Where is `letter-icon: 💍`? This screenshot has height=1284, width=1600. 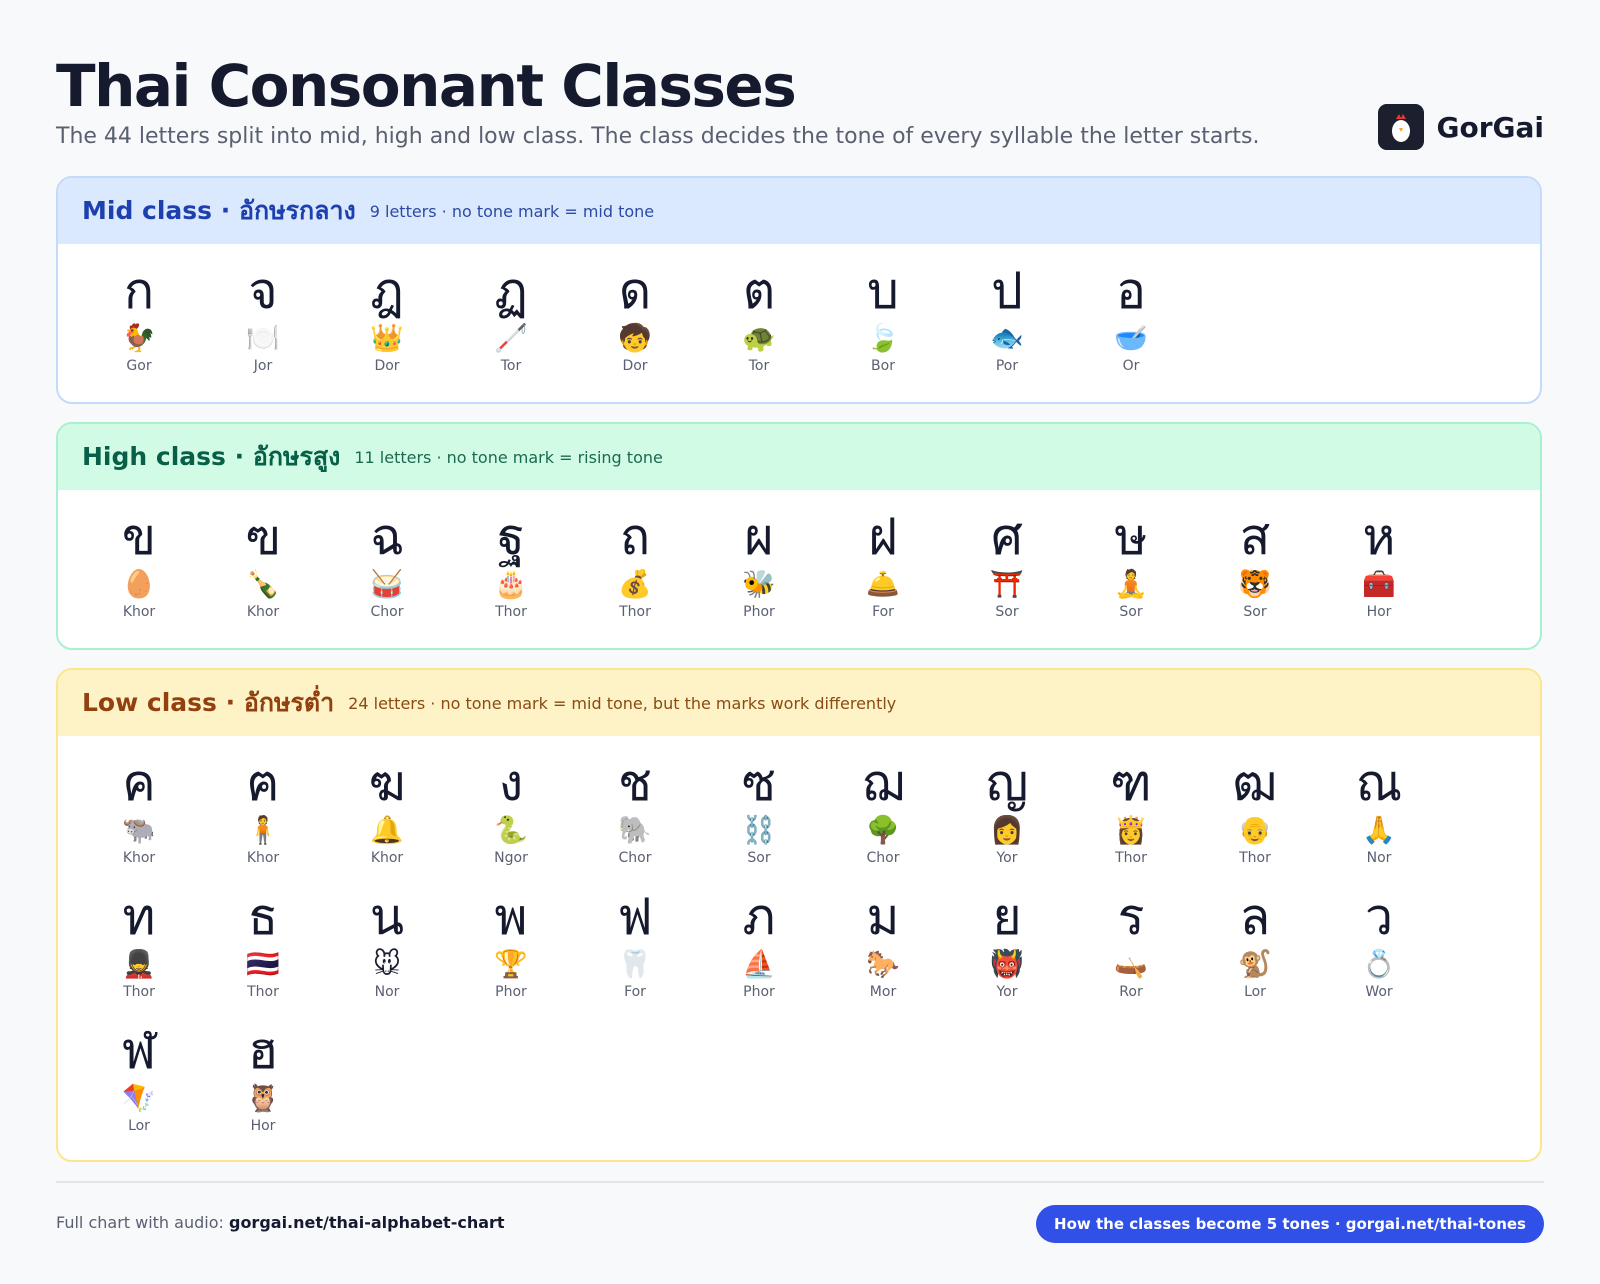
letter-icon: 💍 is located at coordinates (1379, 964).